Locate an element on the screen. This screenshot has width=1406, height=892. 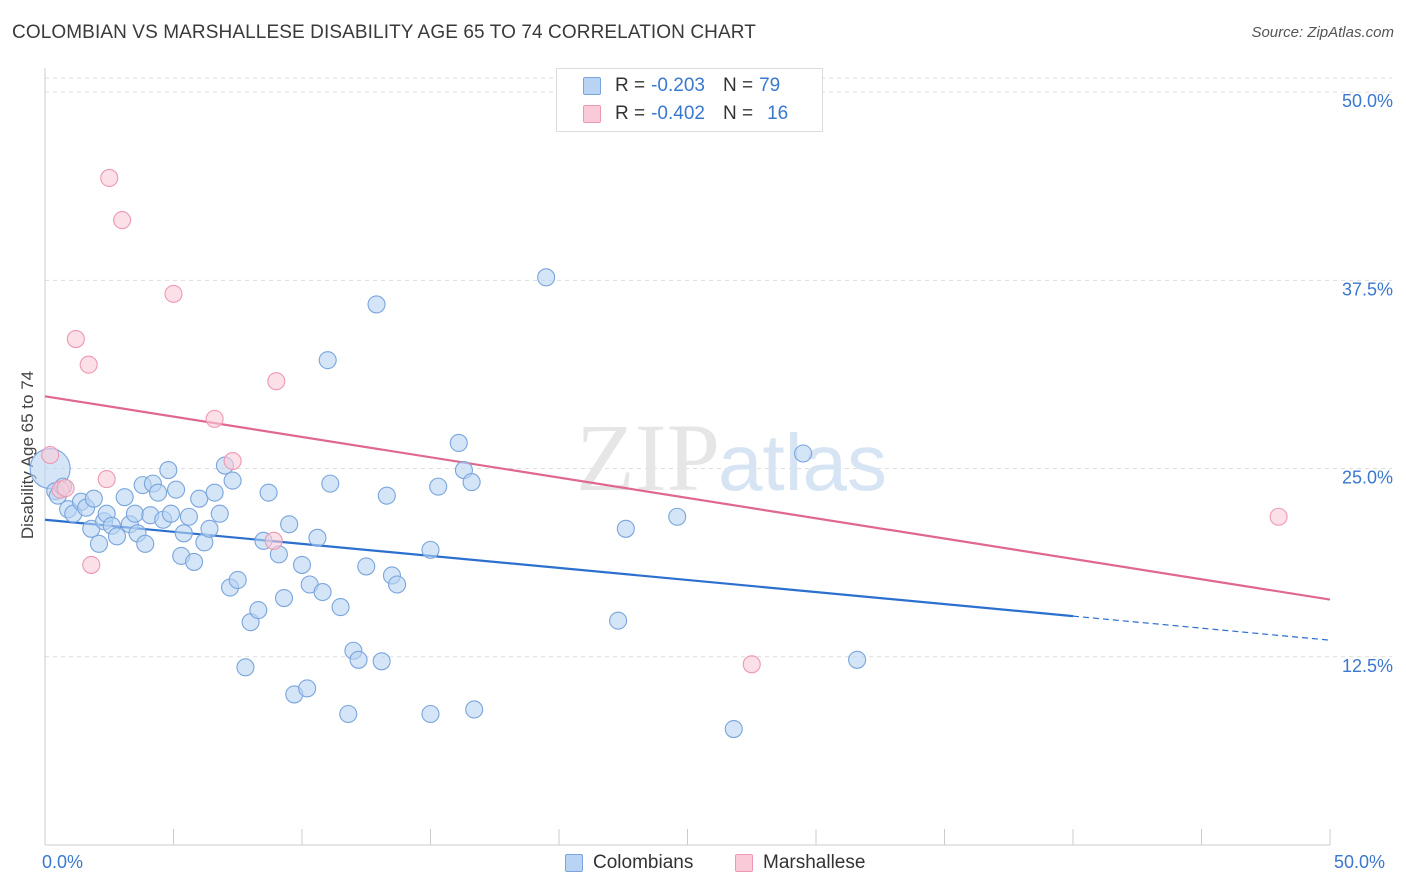
marshallese-legend-swatch is located at coordinates (744, 863).